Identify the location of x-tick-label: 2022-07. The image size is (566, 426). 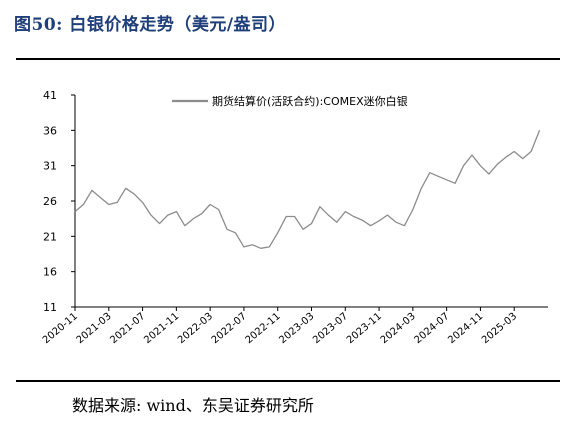
(229, 328).